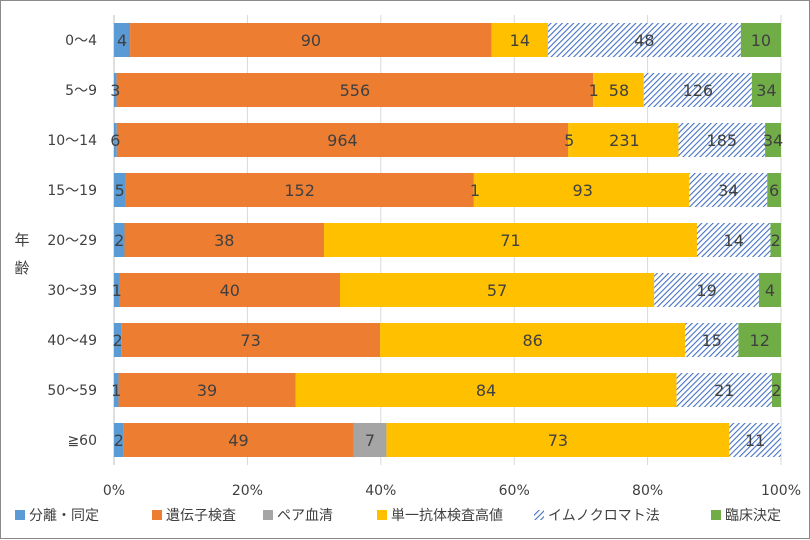 This screenshot has width=810, height=540. Describe the element at coordinates (247, 491) in the screenshot. I see `x-tick-label: 20%` at that location.